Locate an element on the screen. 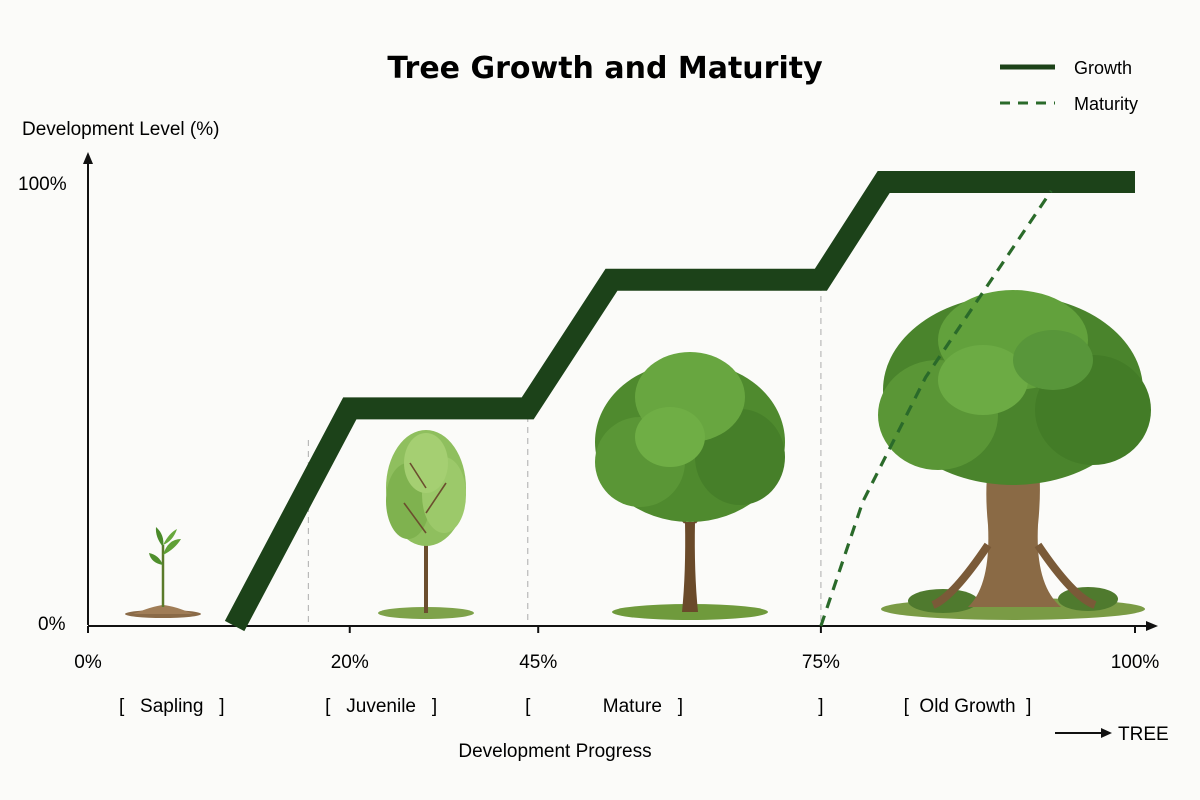 The width and height of the screenshot is (1200, 800). x-tick-label-1: 20% is located at coordinates (350, 662).